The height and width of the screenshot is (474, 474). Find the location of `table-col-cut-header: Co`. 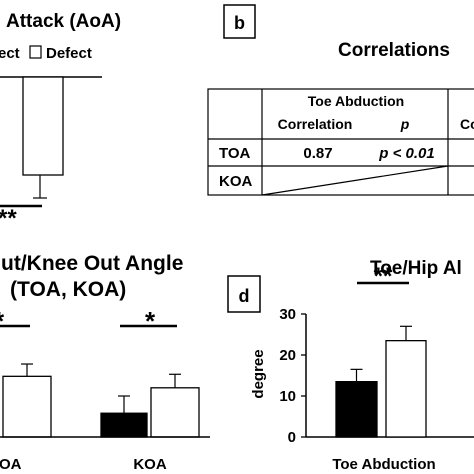

table-col-cut-header: Co is located at coordinates (467, 124).